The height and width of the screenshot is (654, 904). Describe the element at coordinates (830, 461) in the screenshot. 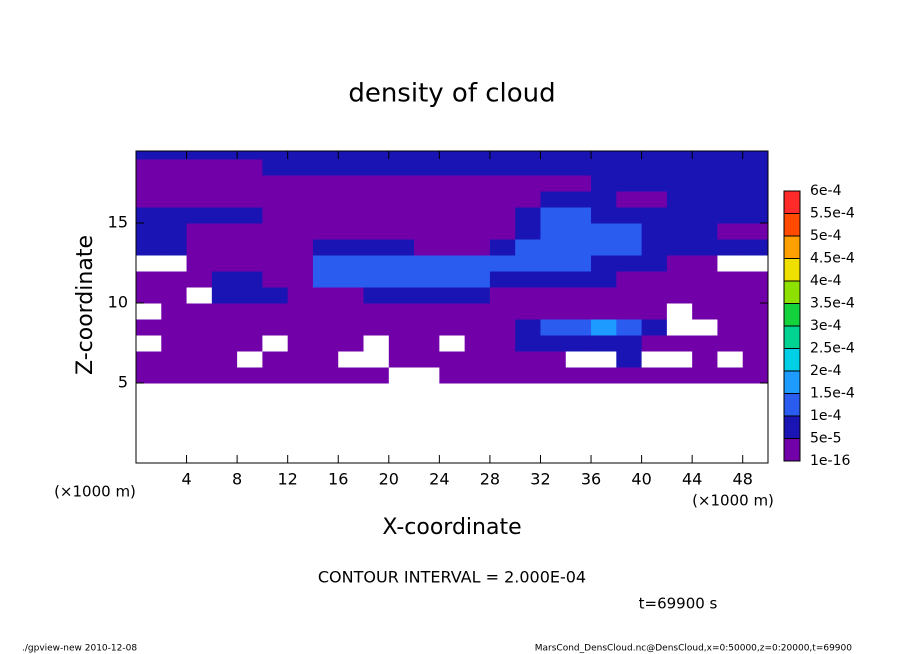

I see `colorbar-label: 1e-16` at that location.